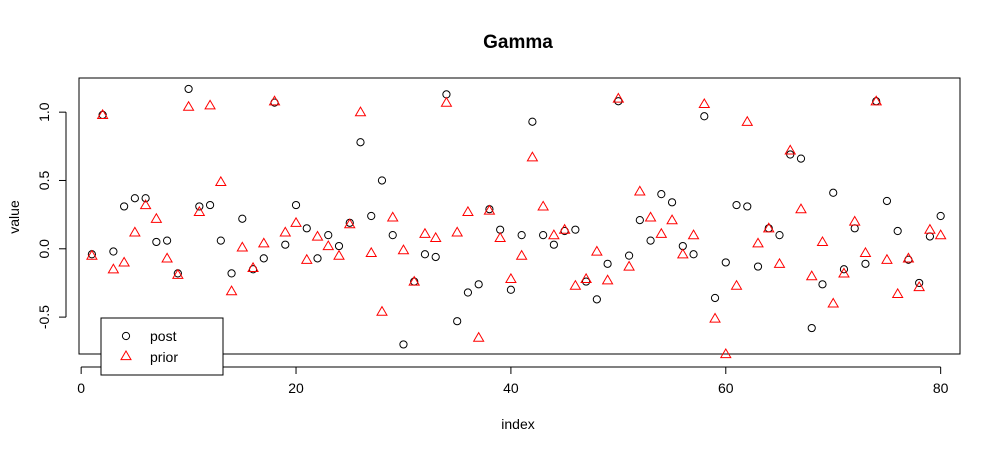 Image resolution: width=1000 pixels, height=453 pixels. What do you see at coordinates (81, 388) in the screenshot?
I see `x-tick-label: 0` at bounding box center [81, 388].